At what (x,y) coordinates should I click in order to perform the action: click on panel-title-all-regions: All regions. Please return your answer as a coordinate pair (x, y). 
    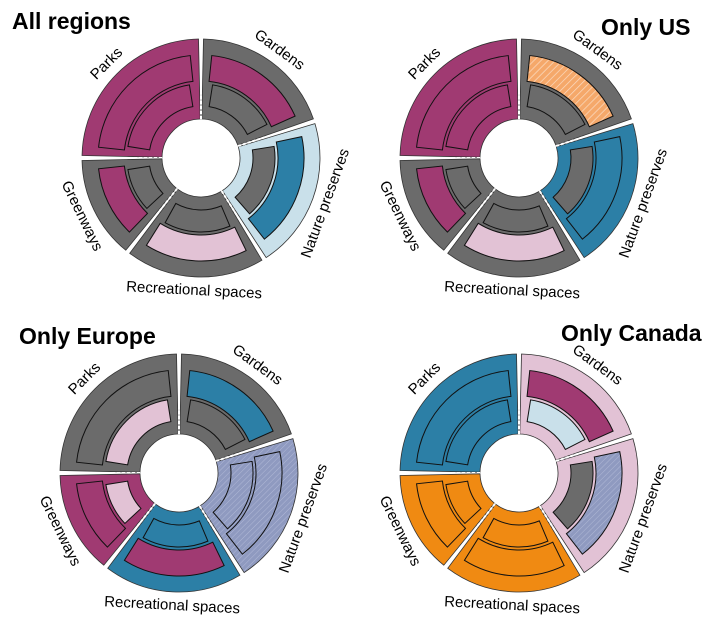
    Looking at the image, I should click on (71, 21).